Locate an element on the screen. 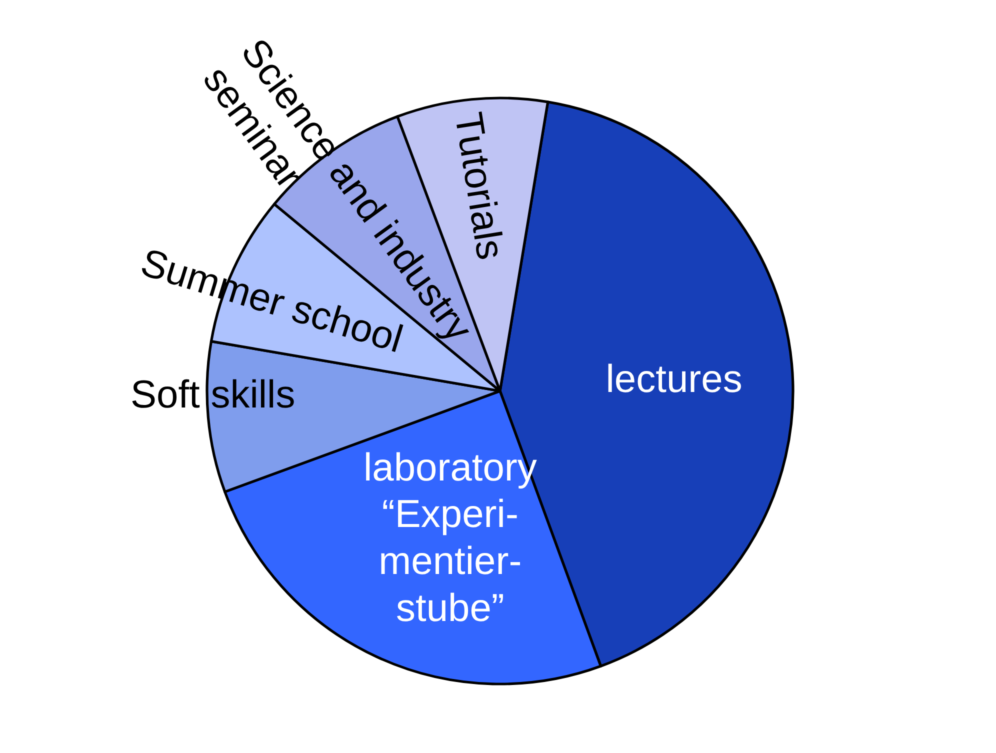 The image size is (996, 753). slice-label: Soft skills is located at coordinates (213, 395).